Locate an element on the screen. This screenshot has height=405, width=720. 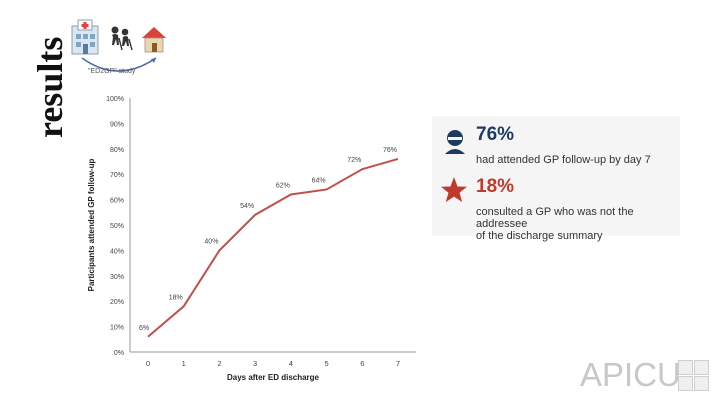
data-label: 54% is located at coordinates (247, 206).